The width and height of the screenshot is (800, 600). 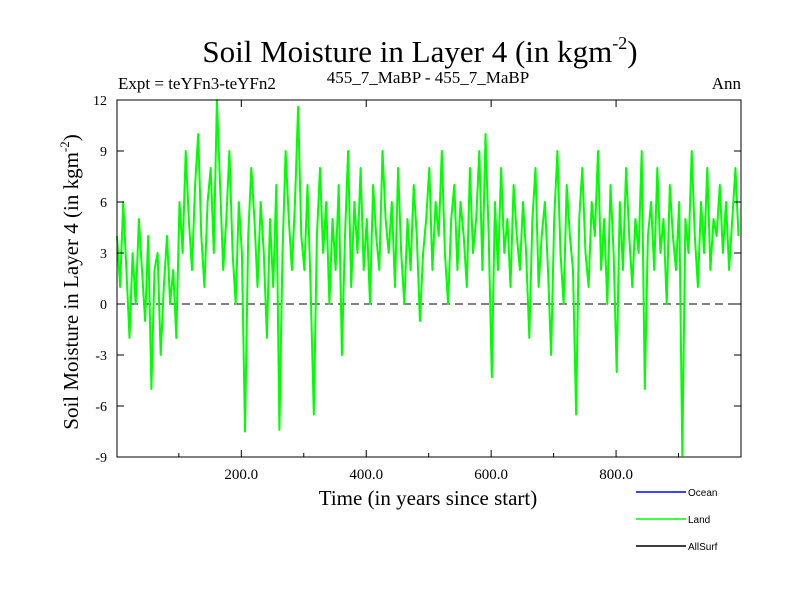 I want to click on y-tick-label: 6, so click(x=103, y=203).